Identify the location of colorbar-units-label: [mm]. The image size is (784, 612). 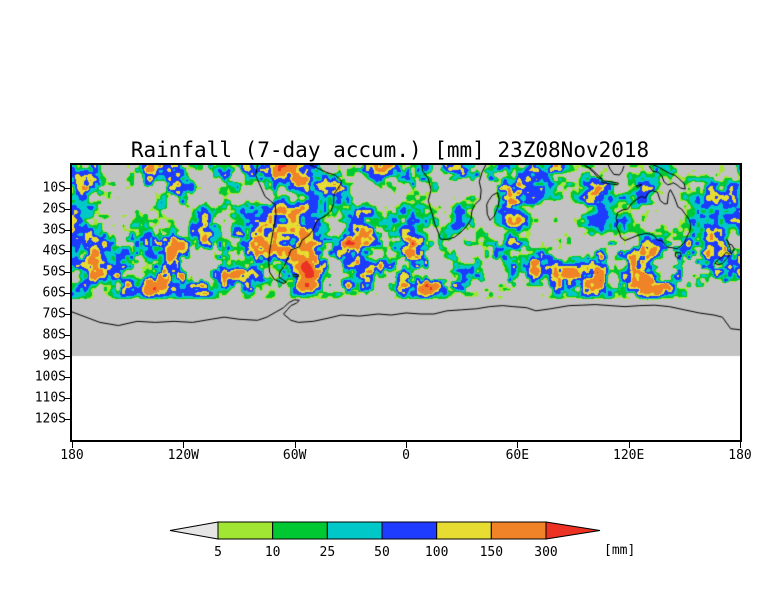
(620, 550).